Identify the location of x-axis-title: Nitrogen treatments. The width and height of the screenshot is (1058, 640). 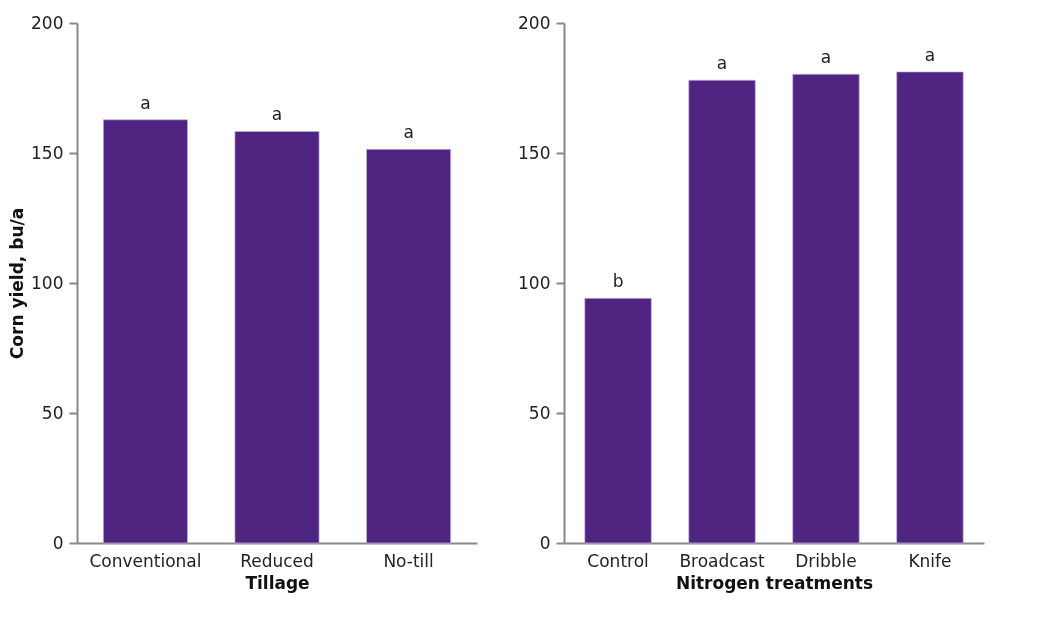
(774, 582).